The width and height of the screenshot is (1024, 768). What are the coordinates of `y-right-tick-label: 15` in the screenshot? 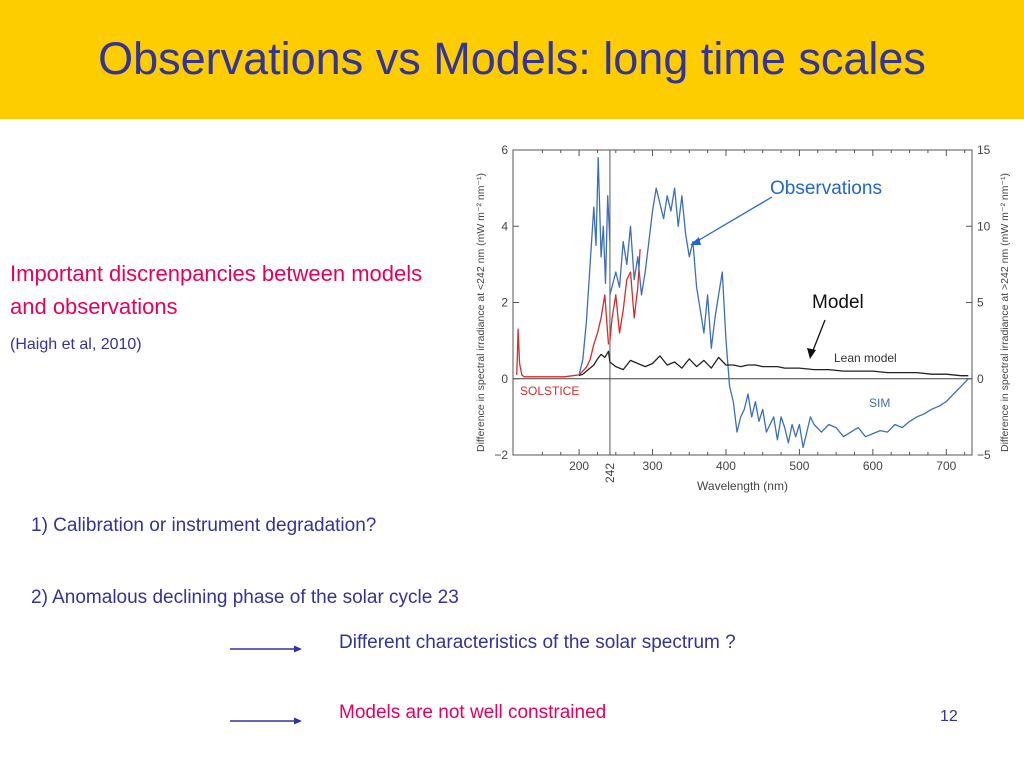 It's located at (984, 150).